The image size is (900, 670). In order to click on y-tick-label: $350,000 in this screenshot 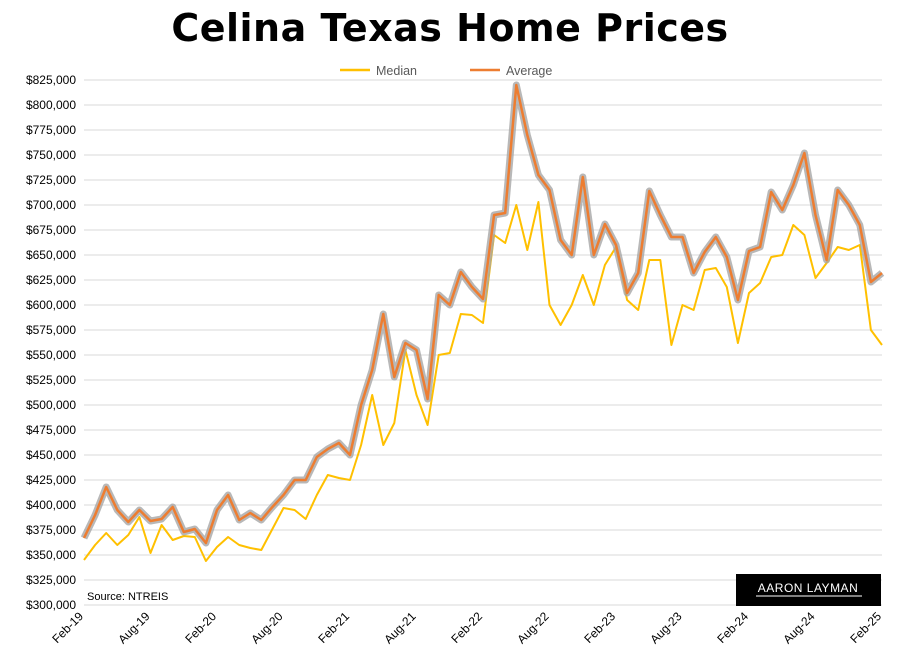, I will do `click(51, 555)`.